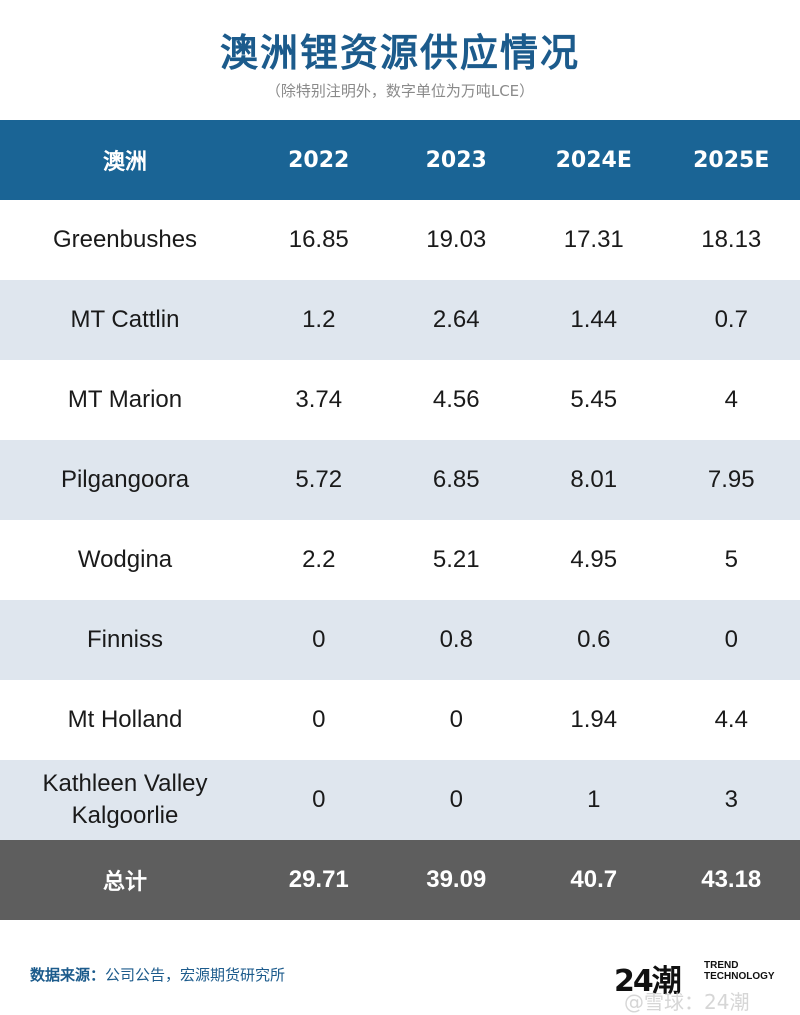 The height and width of the screenshot is (1015, 800). I want to click on mine-name: MT Marion, so click(125, 400).